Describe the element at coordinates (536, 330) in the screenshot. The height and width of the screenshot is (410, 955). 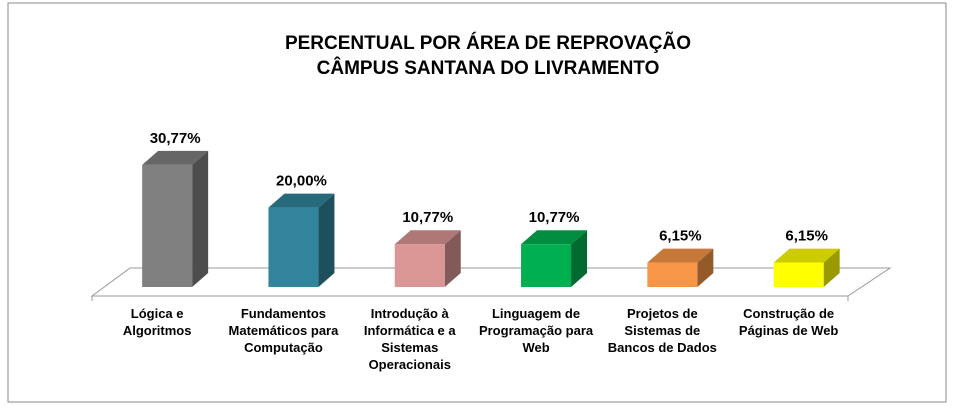
I see `x-tick-label: Linguagem de Programação para Web` at that location.